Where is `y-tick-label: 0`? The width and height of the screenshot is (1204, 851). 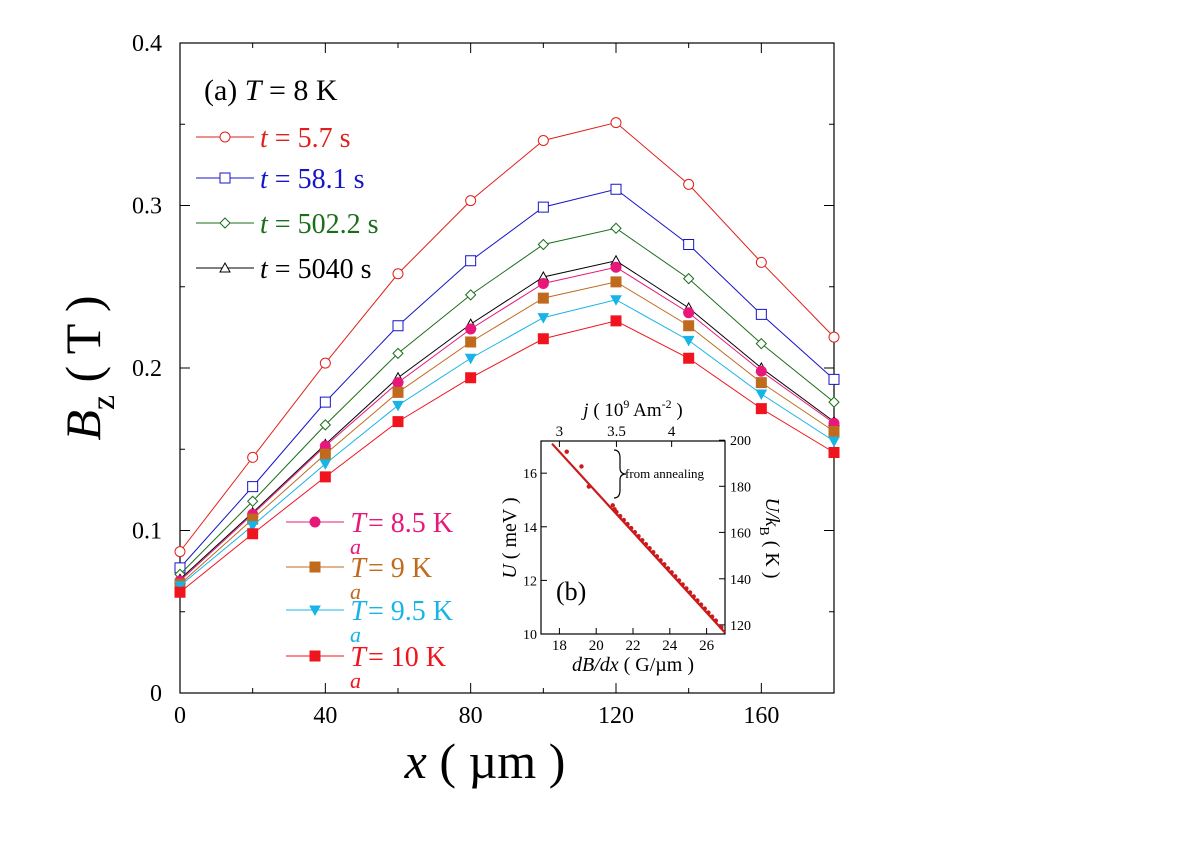 y-tick-label: 0 is located at coordinates (156, 694).